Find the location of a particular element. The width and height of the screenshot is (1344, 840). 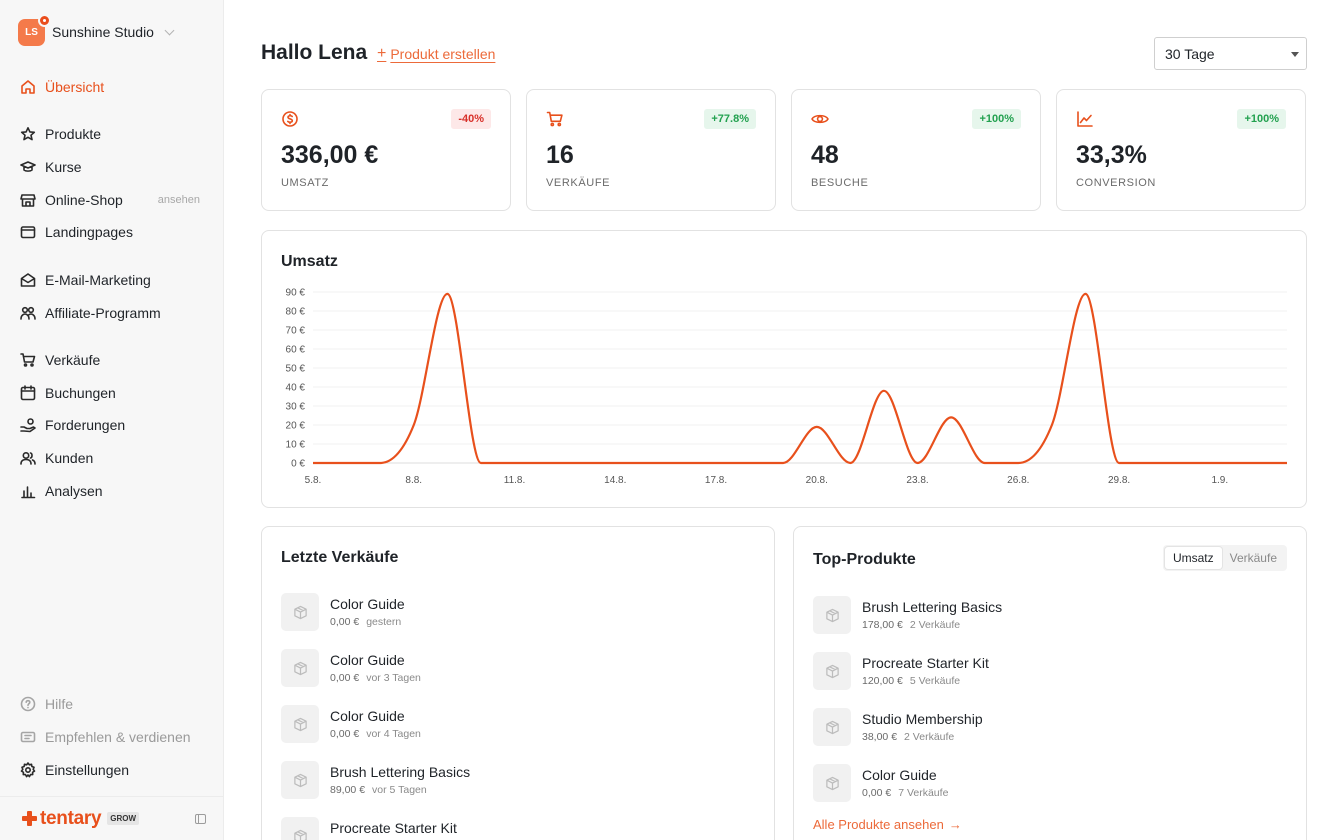

list-item: Studio Membership 38,00 € 2 Verkäufe is located at coordinates (1048, 727).